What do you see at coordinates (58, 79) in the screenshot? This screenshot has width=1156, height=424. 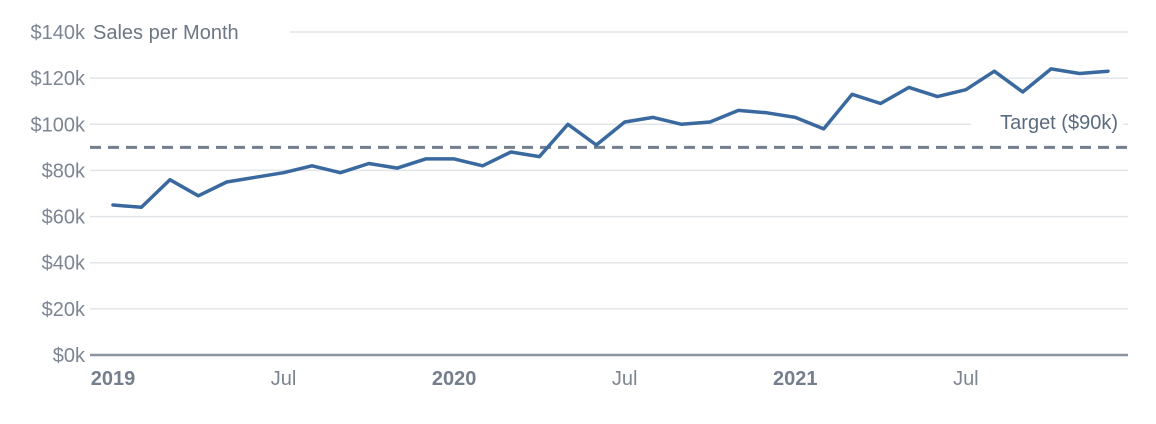 I see `y-tick-label: $120k` at bounding box center [58, 79].